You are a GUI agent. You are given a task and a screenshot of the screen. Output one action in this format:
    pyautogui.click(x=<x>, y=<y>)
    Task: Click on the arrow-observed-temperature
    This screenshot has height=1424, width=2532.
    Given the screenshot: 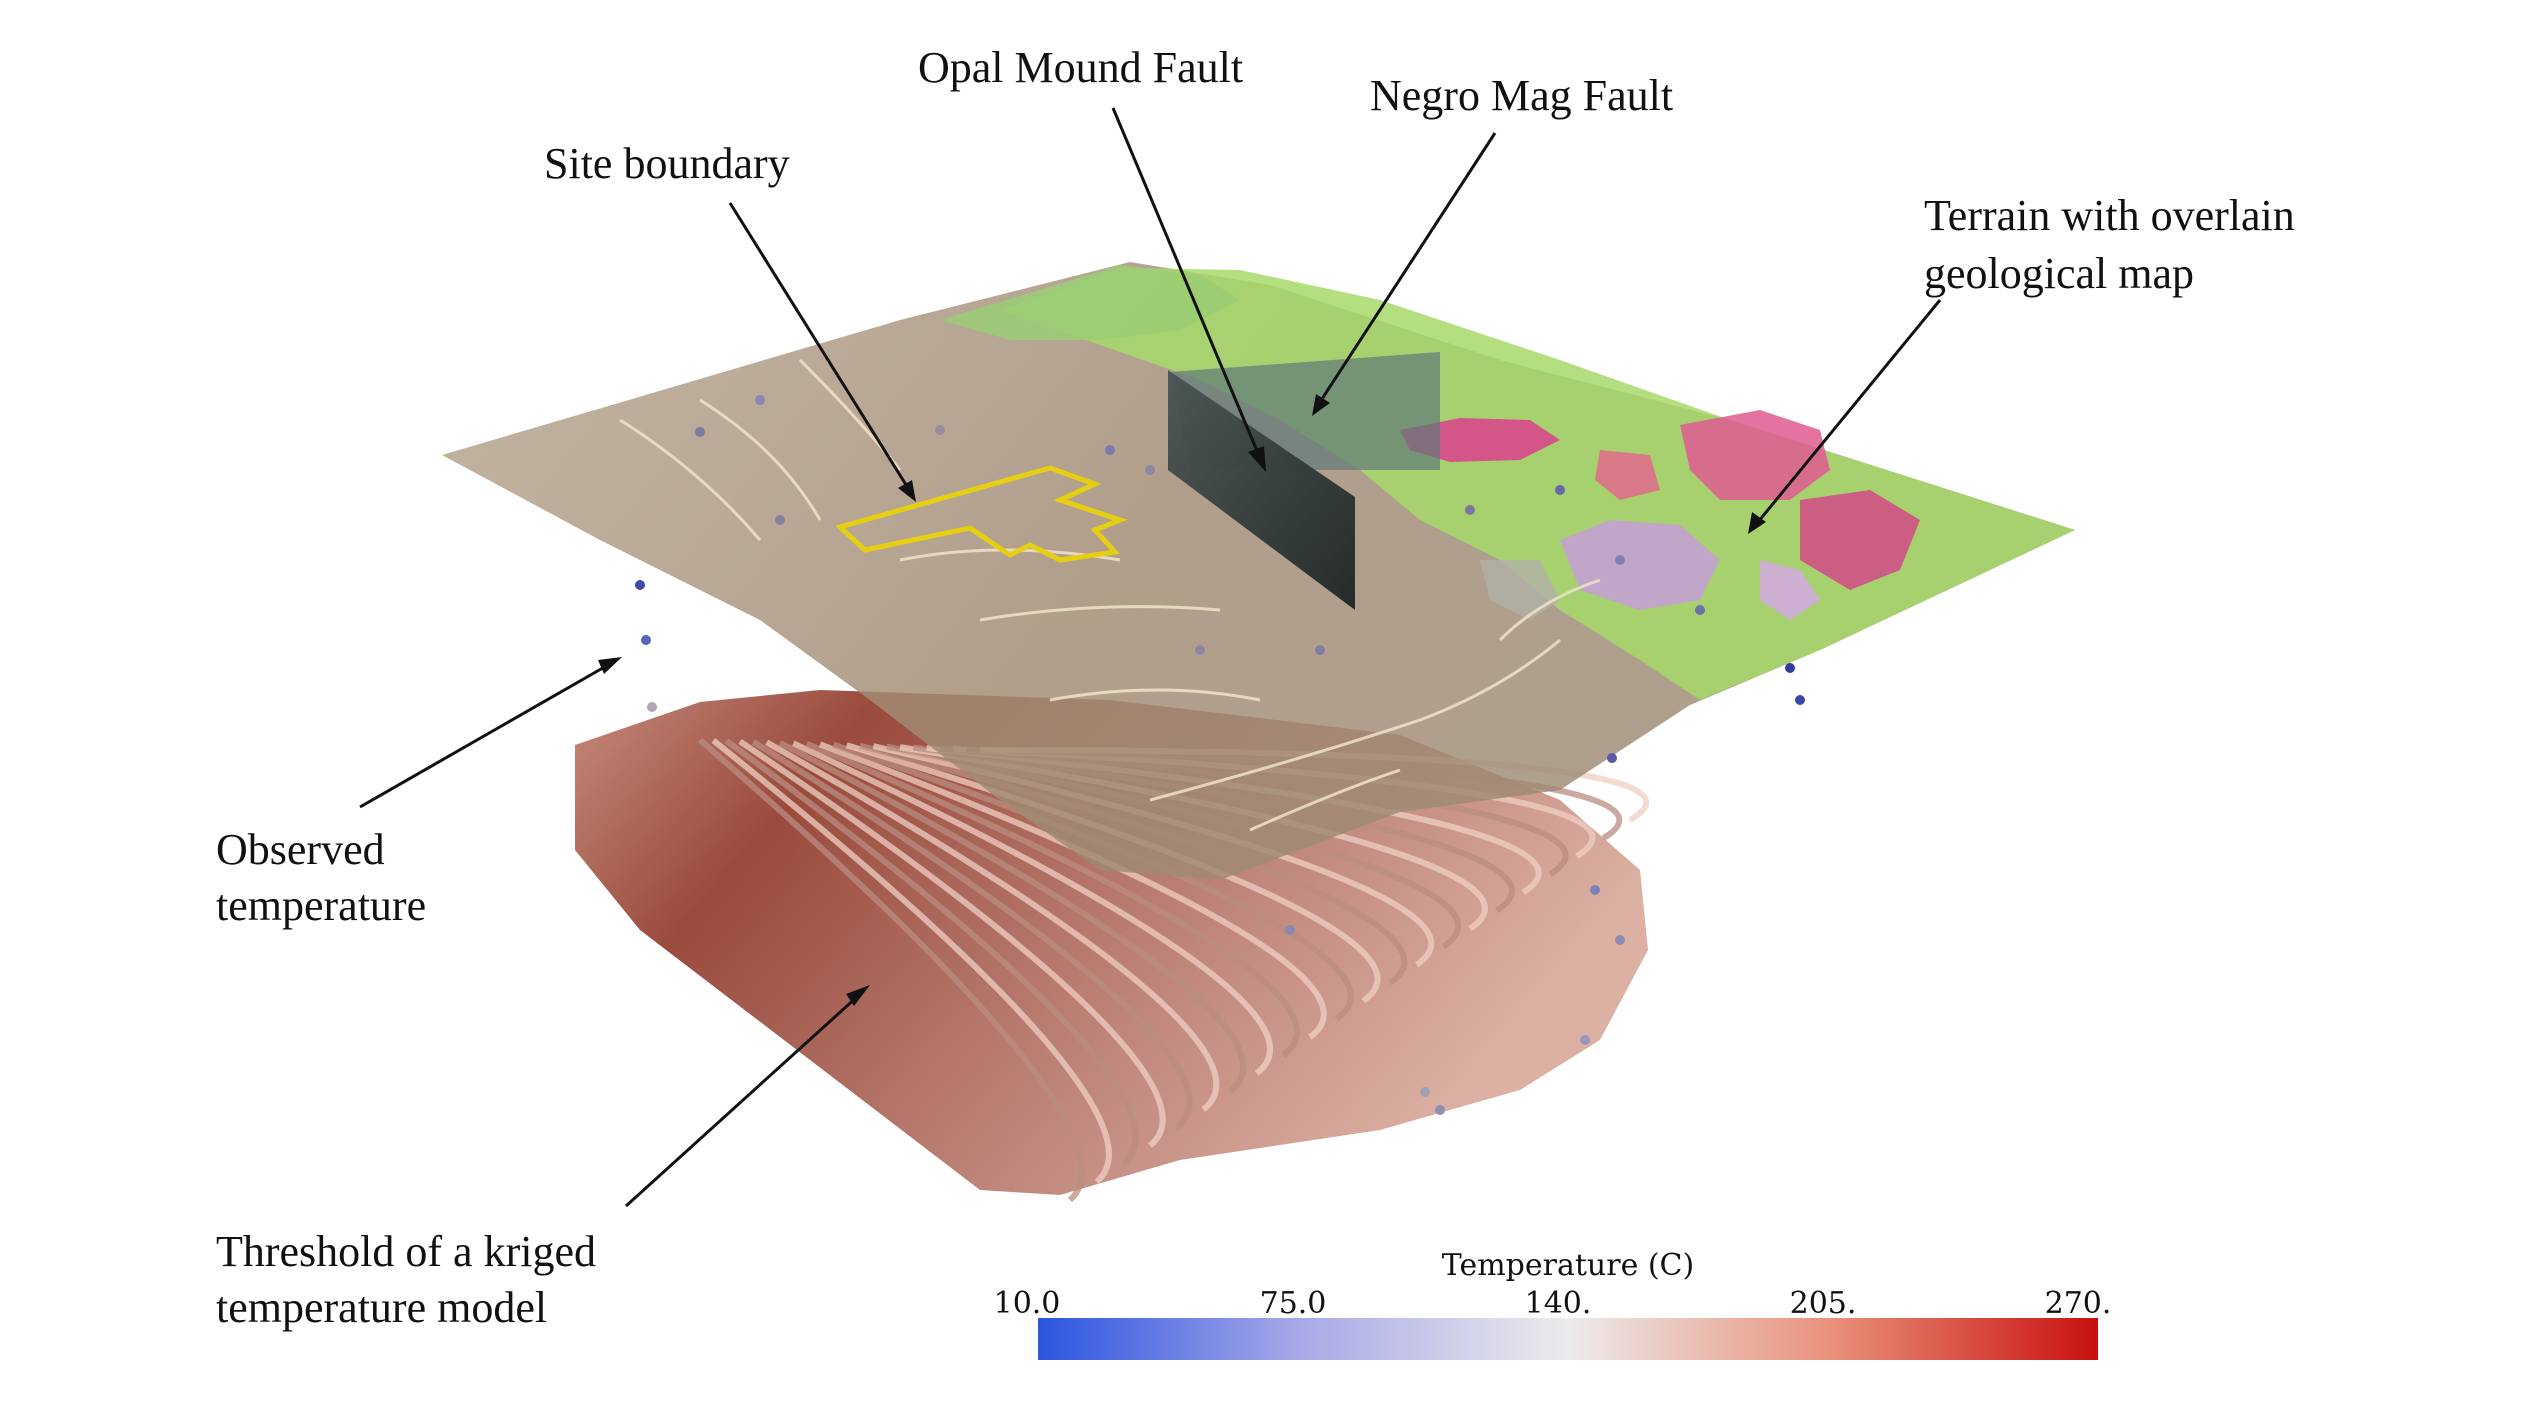 What is the action you would take?
    pyautogui.click(x=490, y=733)
    